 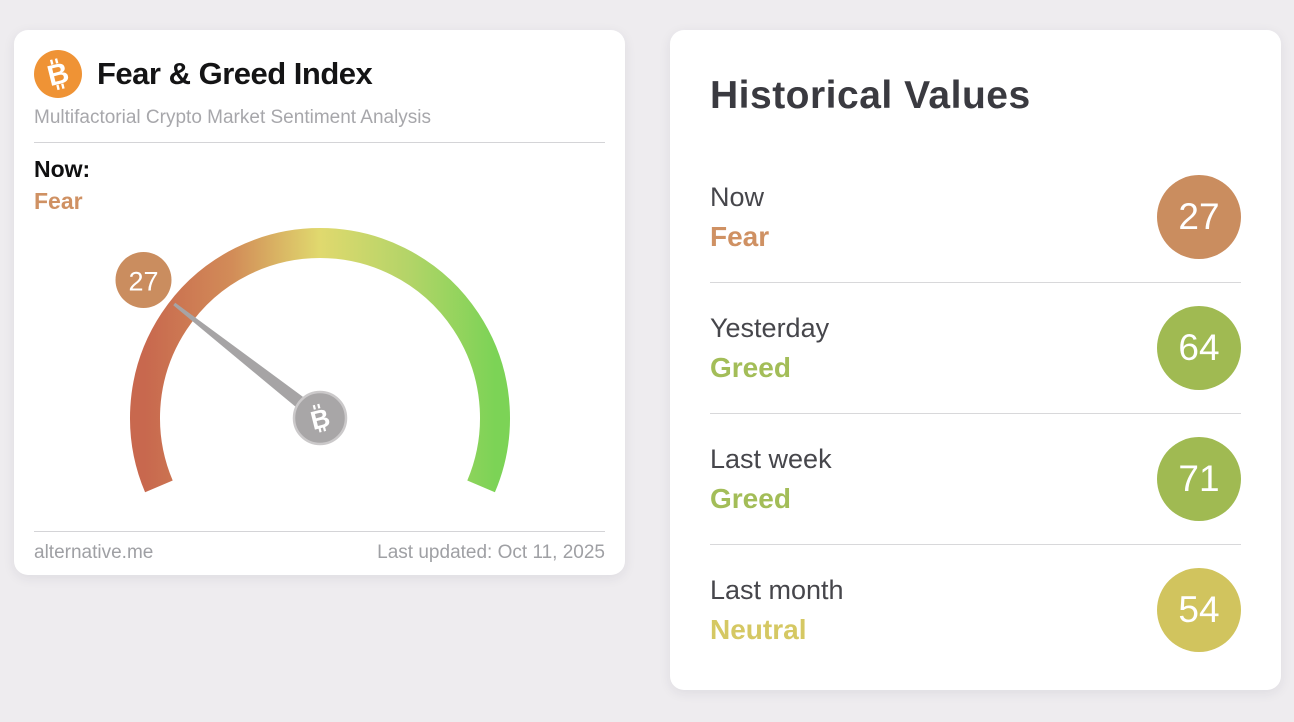 What do you see at coordinates (319, 531) in the screenshot?
I see `footer-divider` at bounding box center [319, 531].